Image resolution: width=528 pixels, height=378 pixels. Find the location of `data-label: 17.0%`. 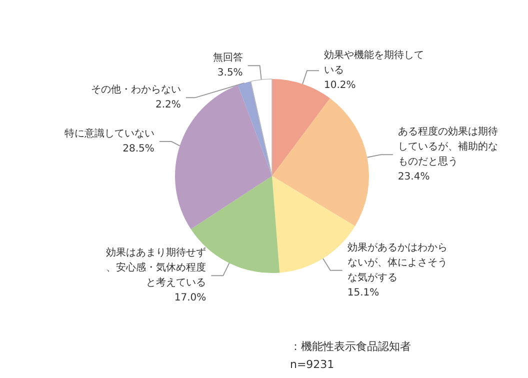

data-label: 17.0% is located at coordinates (190, 298).